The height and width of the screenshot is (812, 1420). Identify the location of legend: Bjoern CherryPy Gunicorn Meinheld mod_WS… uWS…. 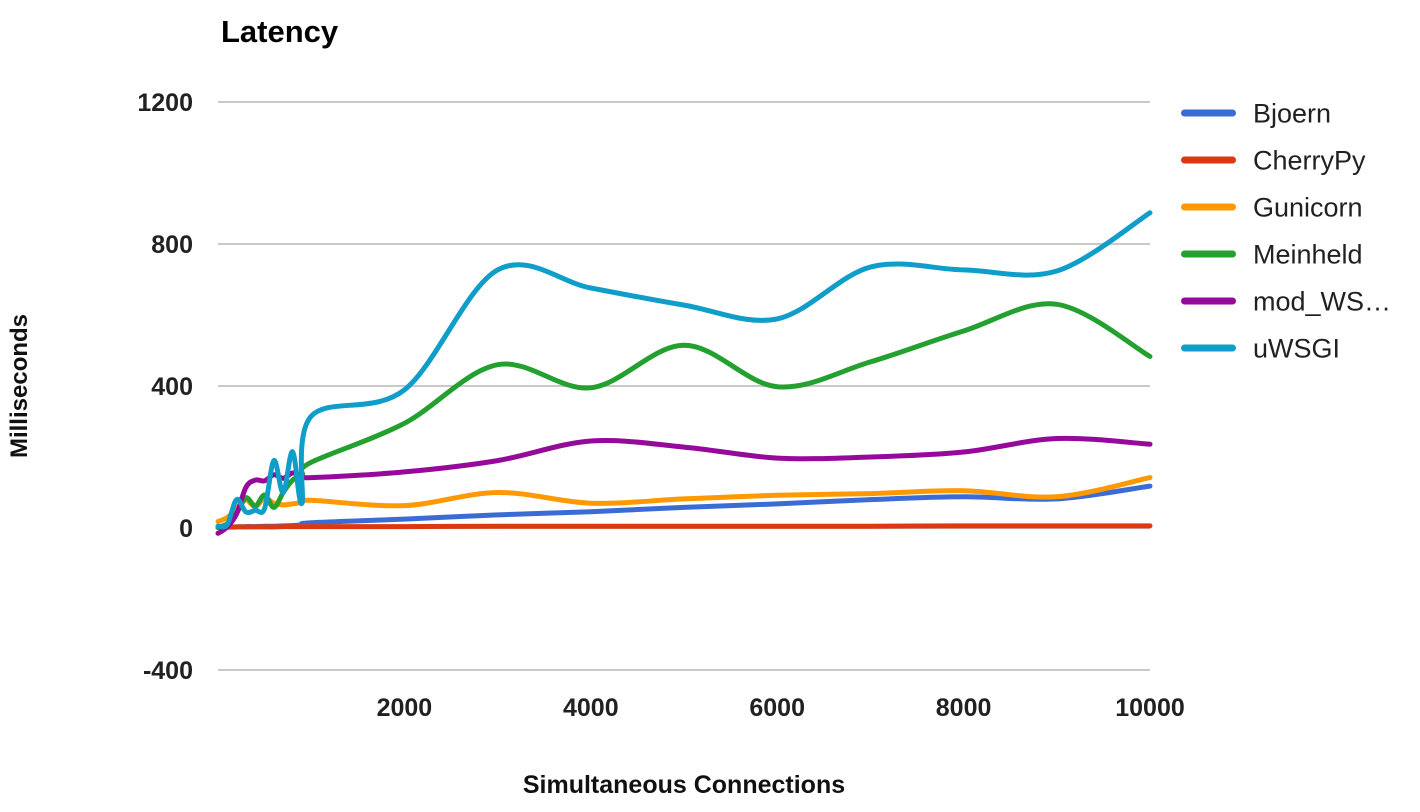
(1286, 231).